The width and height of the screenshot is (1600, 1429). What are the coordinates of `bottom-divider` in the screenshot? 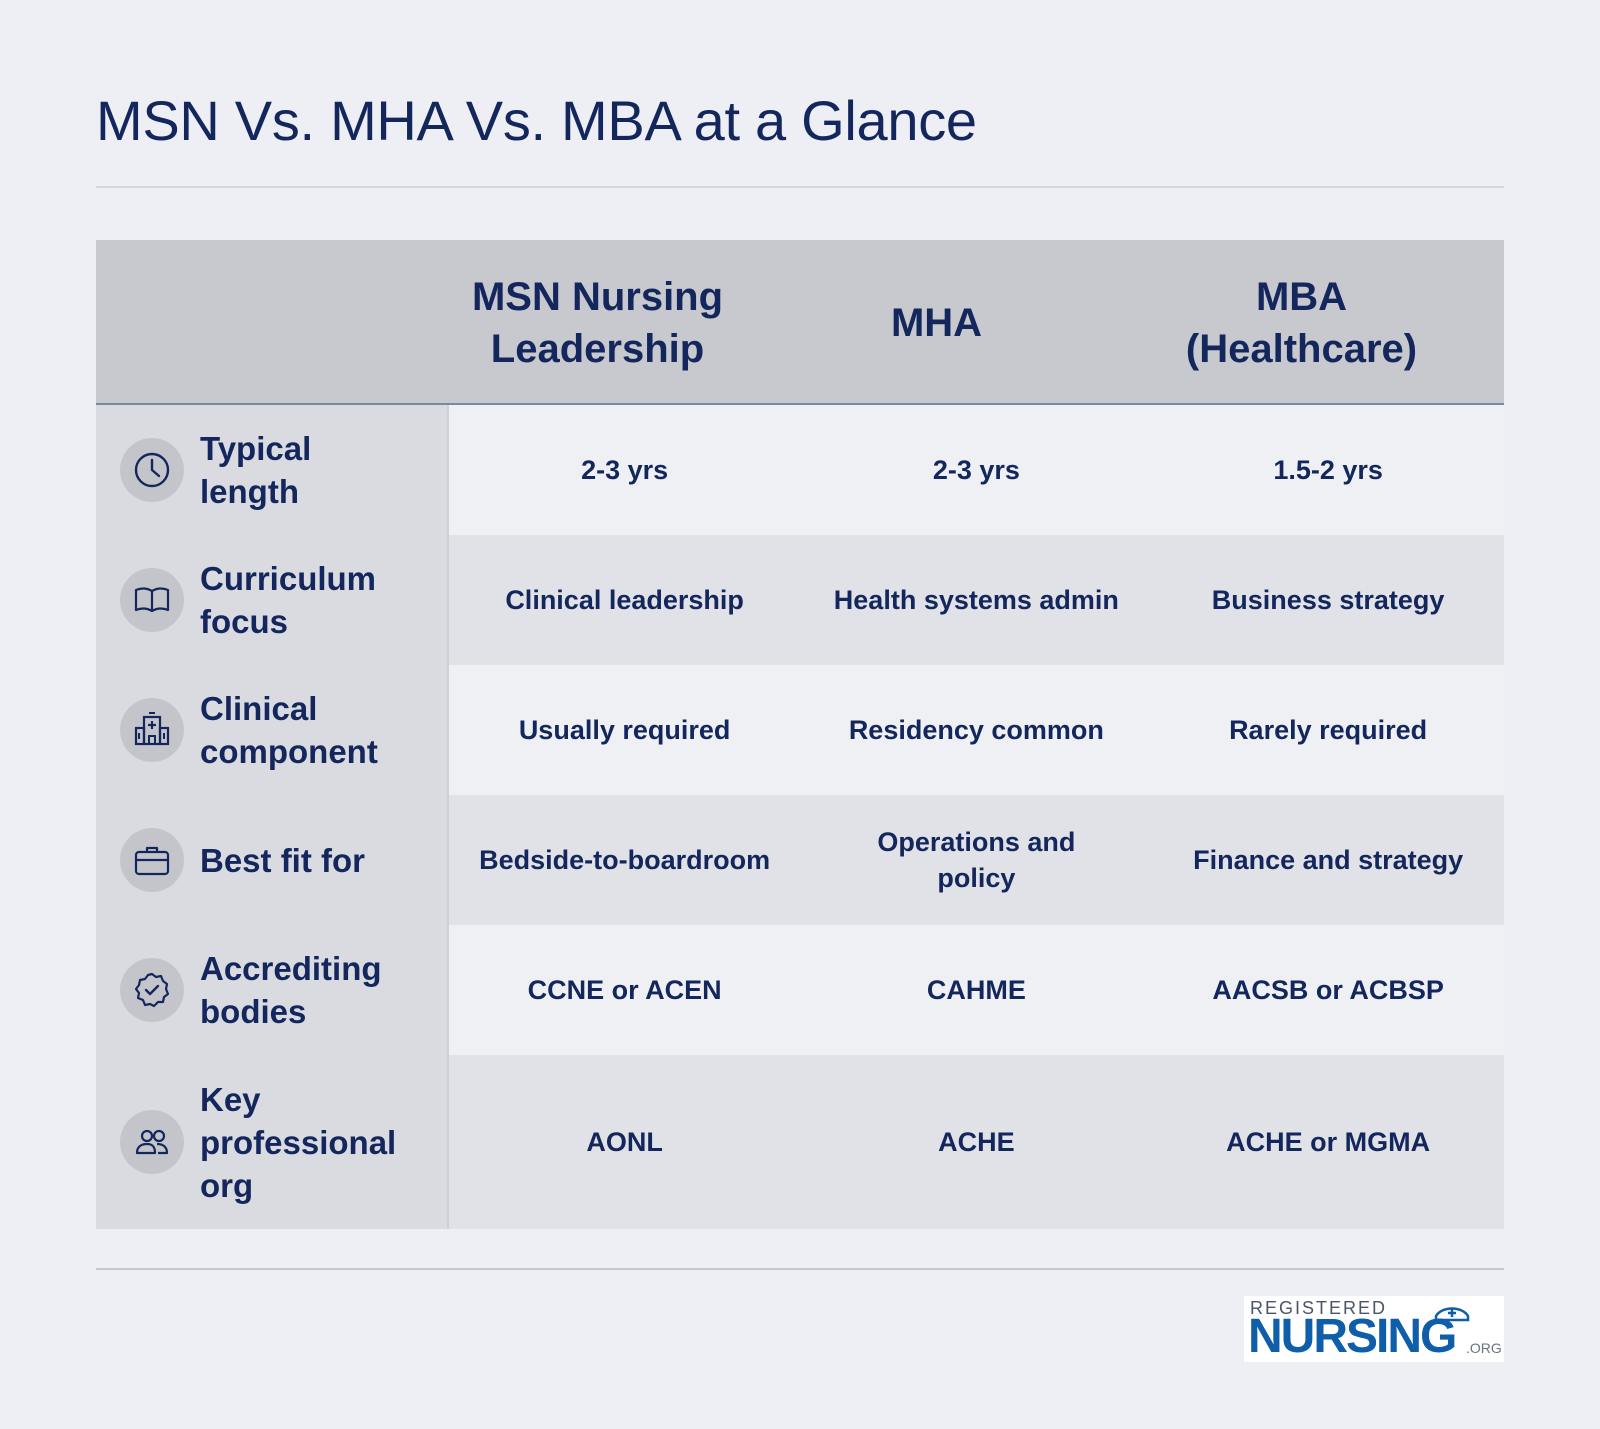 It's located at (800, 1269).